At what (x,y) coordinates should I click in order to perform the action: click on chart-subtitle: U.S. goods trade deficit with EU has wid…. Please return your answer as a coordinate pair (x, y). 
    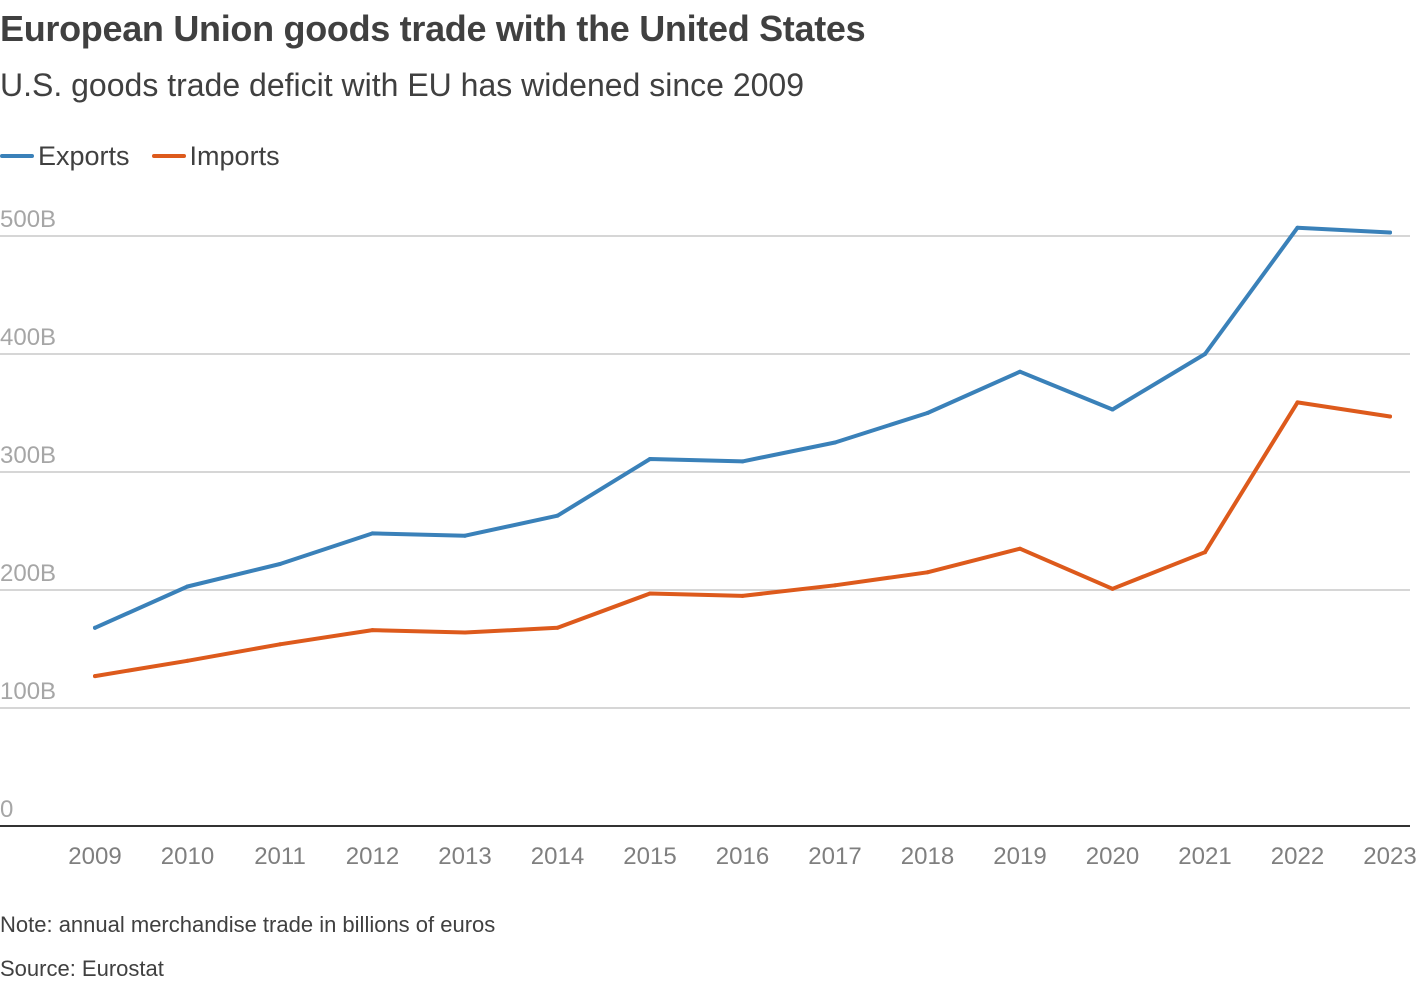
    Looking at the image, I should click on (402, 85).